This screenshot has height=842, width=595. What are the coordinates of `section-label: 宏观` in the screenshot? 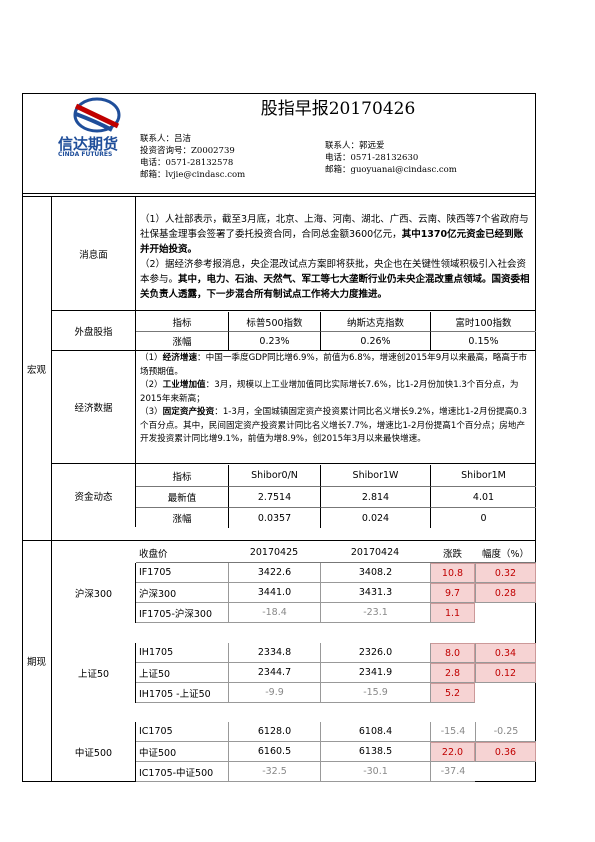 It's located at (37, 368).